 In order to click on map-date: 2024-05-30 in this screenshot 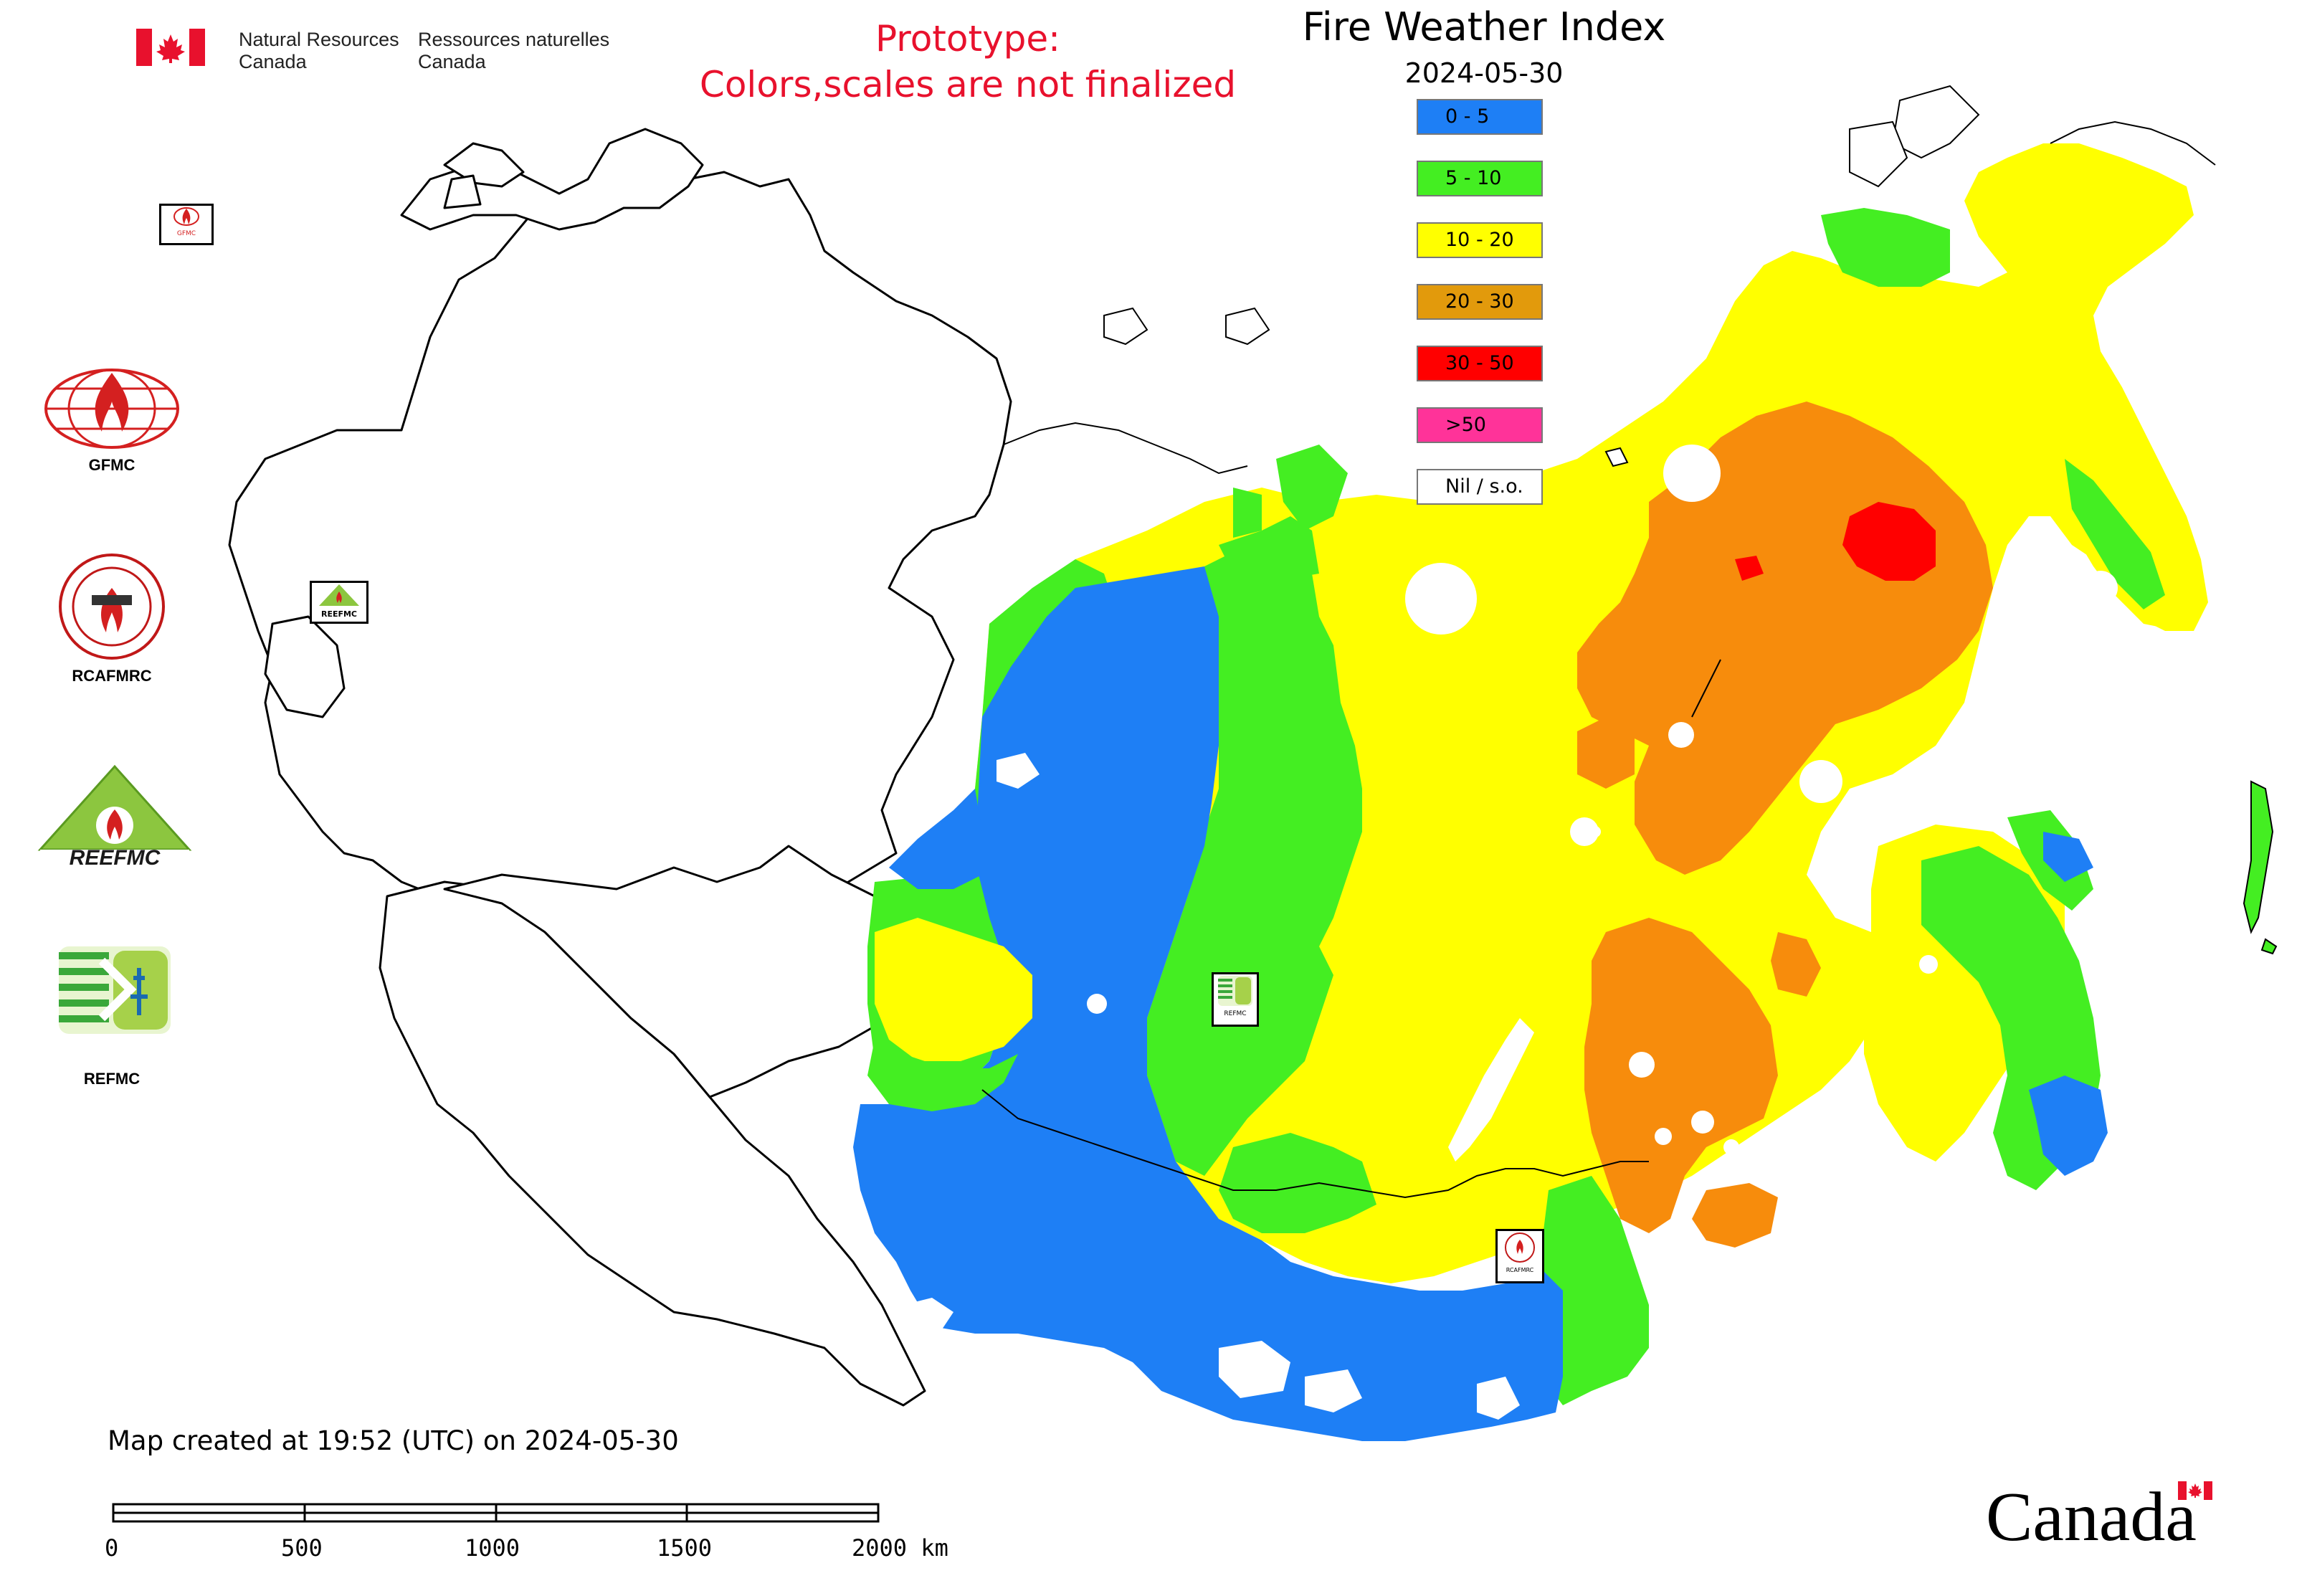, I will do `click(1484, 73)`.